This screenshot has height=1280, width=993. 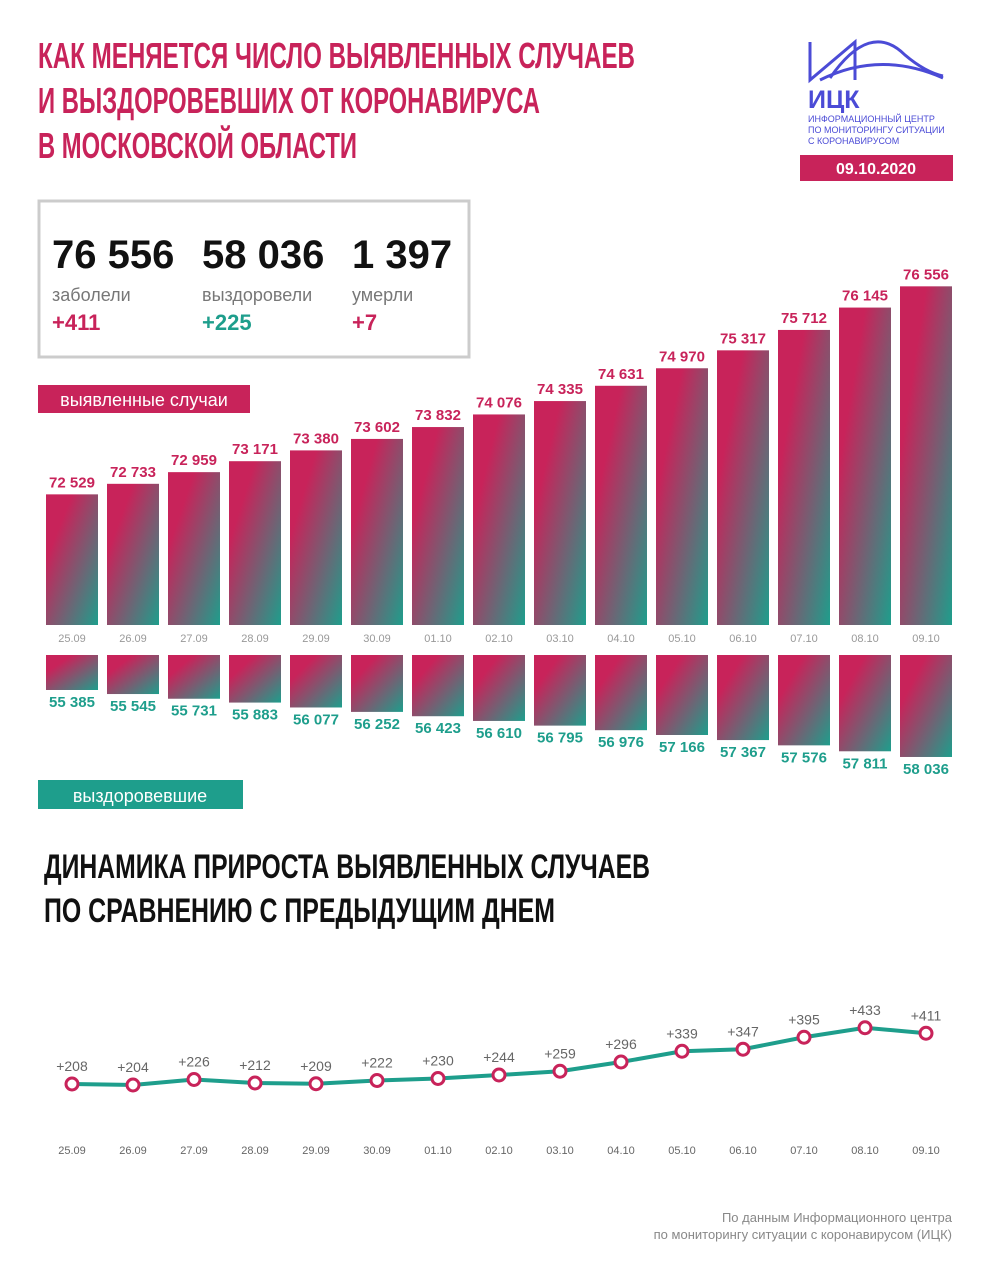 I want to click on data-label: 56 252, so click(x=377, y=724).